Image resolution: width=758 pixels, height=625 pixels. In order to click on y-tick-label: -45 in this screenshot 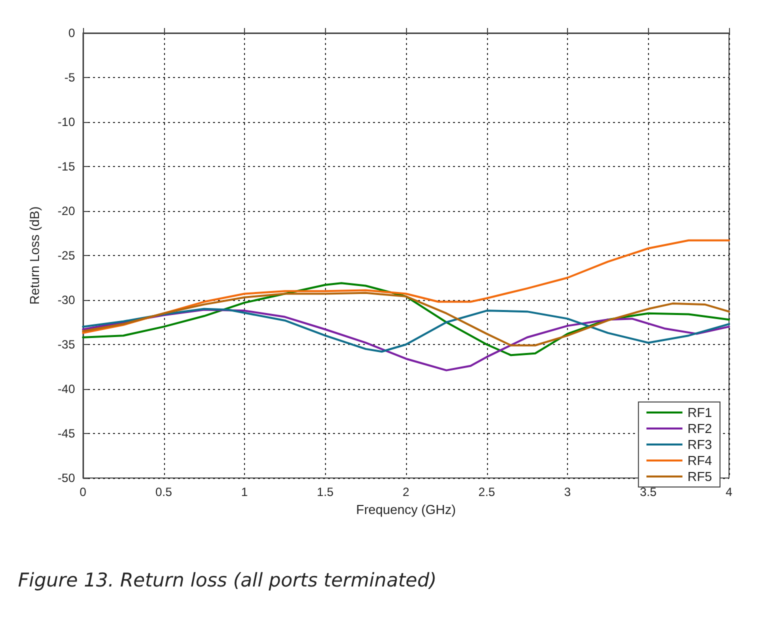, I will do `click(67, 433)`.